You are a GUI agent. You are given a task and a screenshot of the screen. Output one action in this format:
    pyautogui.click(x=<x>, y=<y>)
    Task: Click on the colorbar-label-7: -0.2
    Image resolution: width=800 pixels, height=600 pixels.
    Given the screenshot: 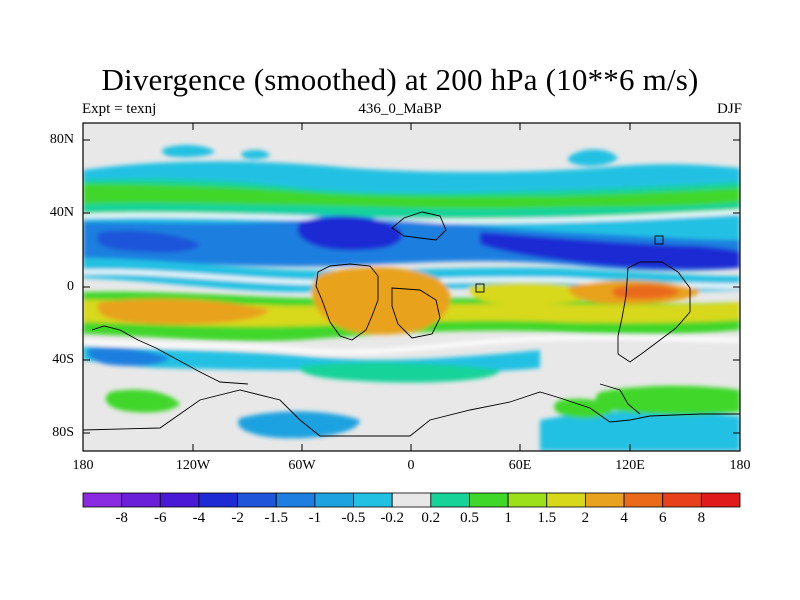 What is the action you would take?
    pyautogui.click(x=392, y=518)
    